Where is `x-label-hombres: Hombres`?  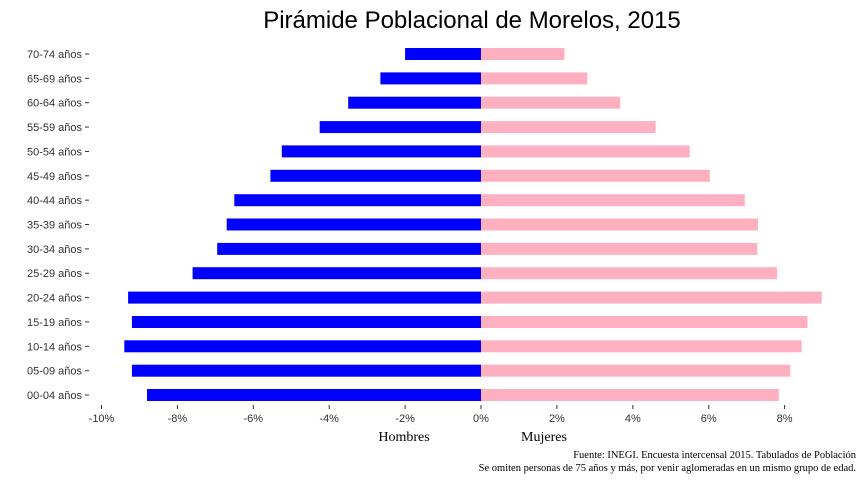
x-label-hombres: Hombres is located at coordinates (403, 437).